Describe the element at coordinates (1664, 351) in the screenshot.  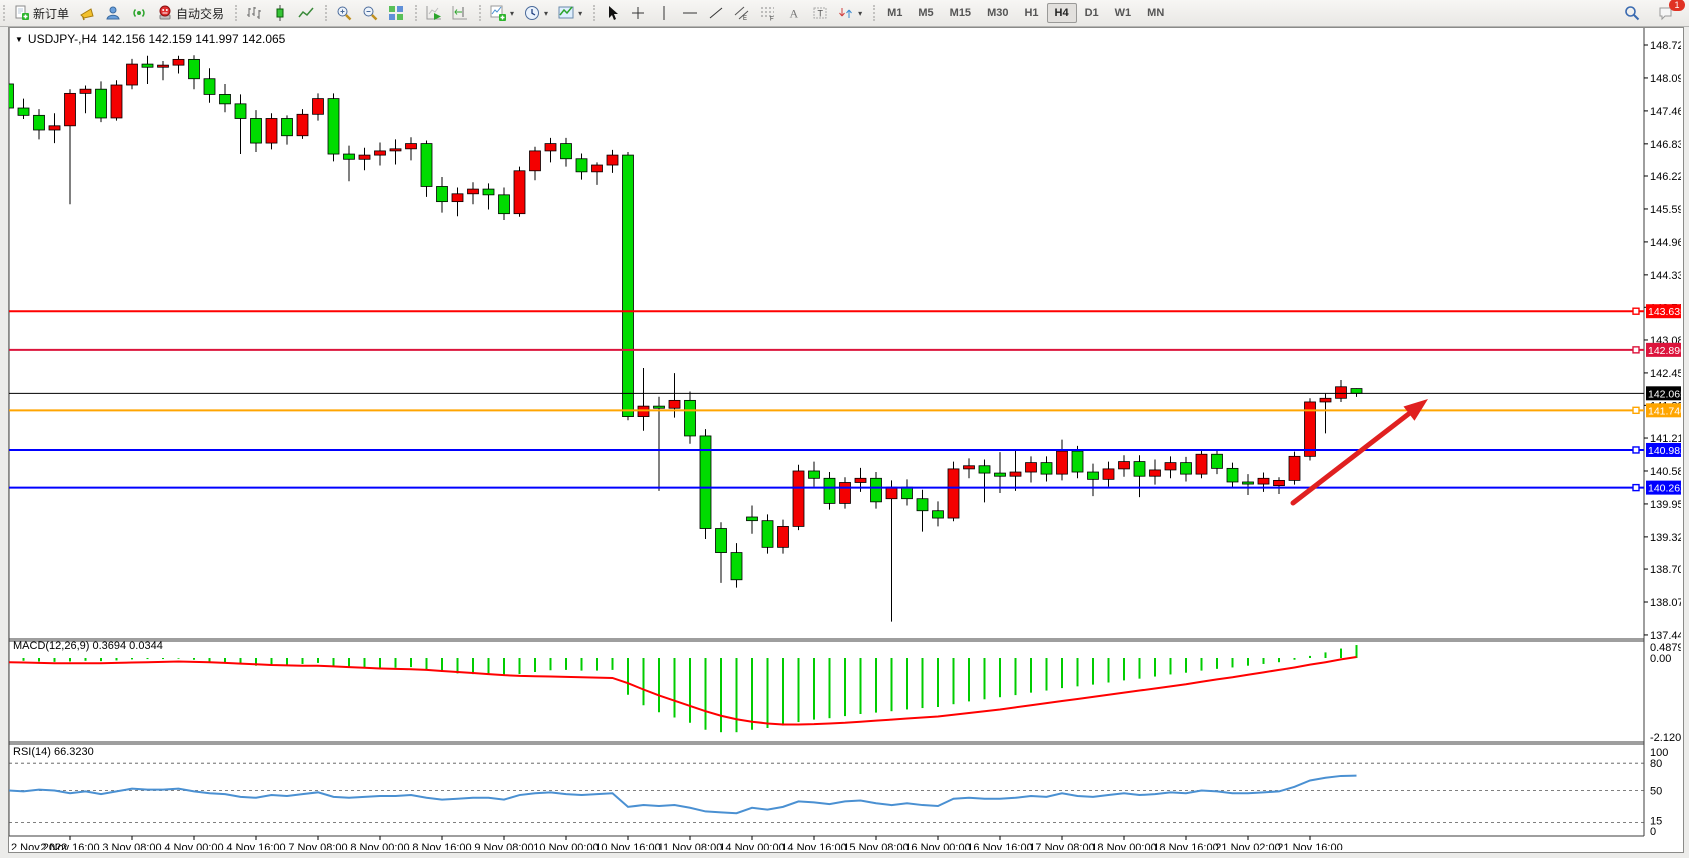
I see `svg-text: 142.896` at that location.